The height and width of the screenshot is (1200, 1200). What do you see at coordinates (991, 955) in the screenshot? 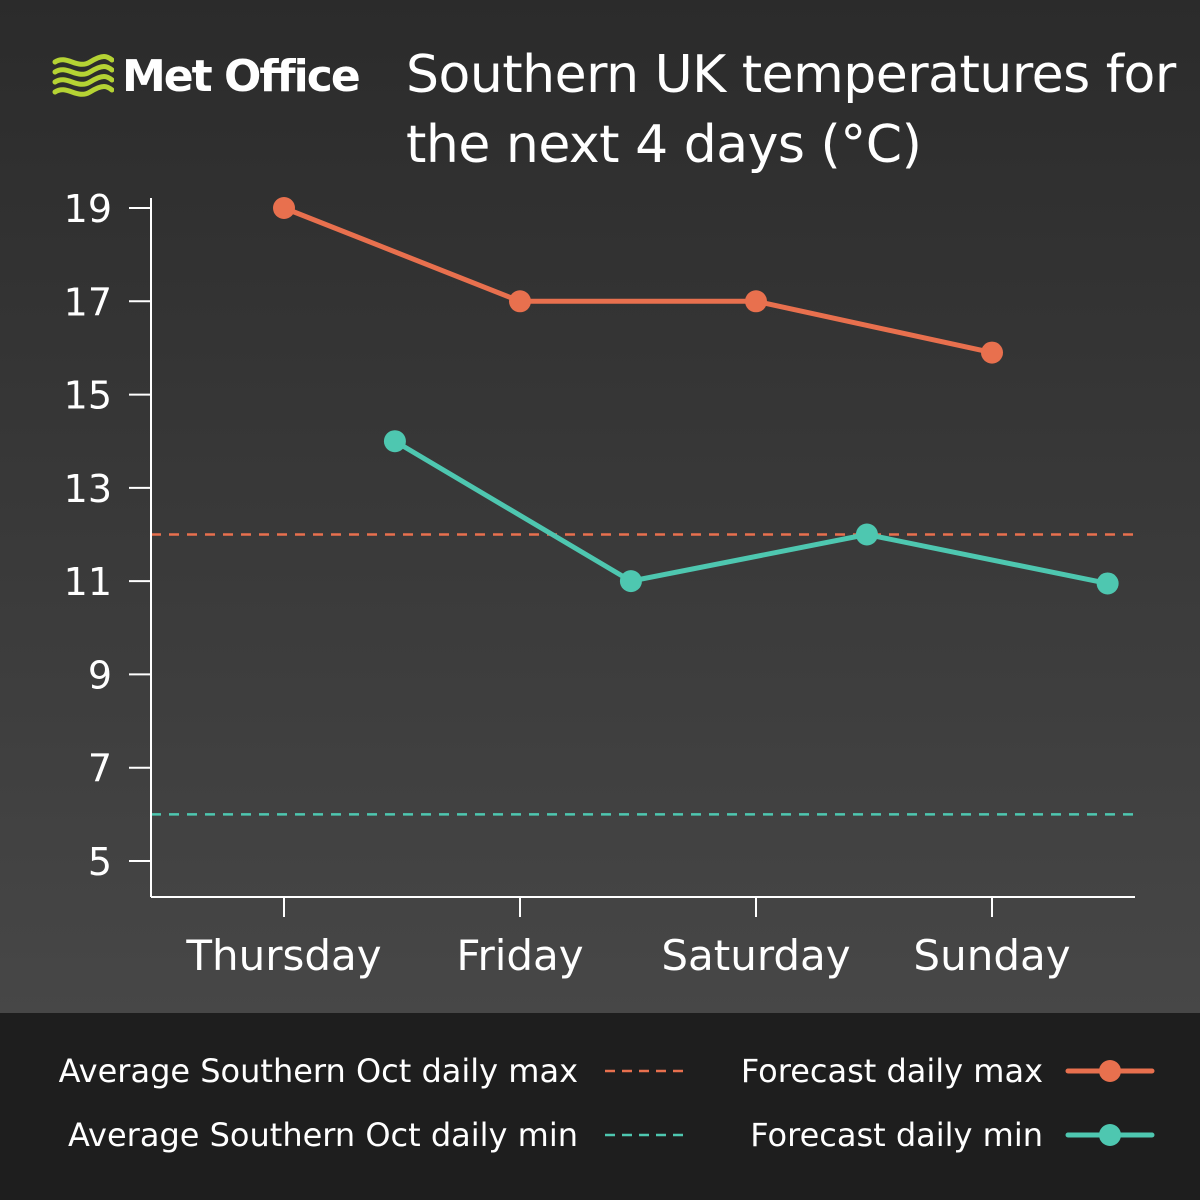
I see `x-tick-label-sunday: Sunday` at bounding box center [991, 955].